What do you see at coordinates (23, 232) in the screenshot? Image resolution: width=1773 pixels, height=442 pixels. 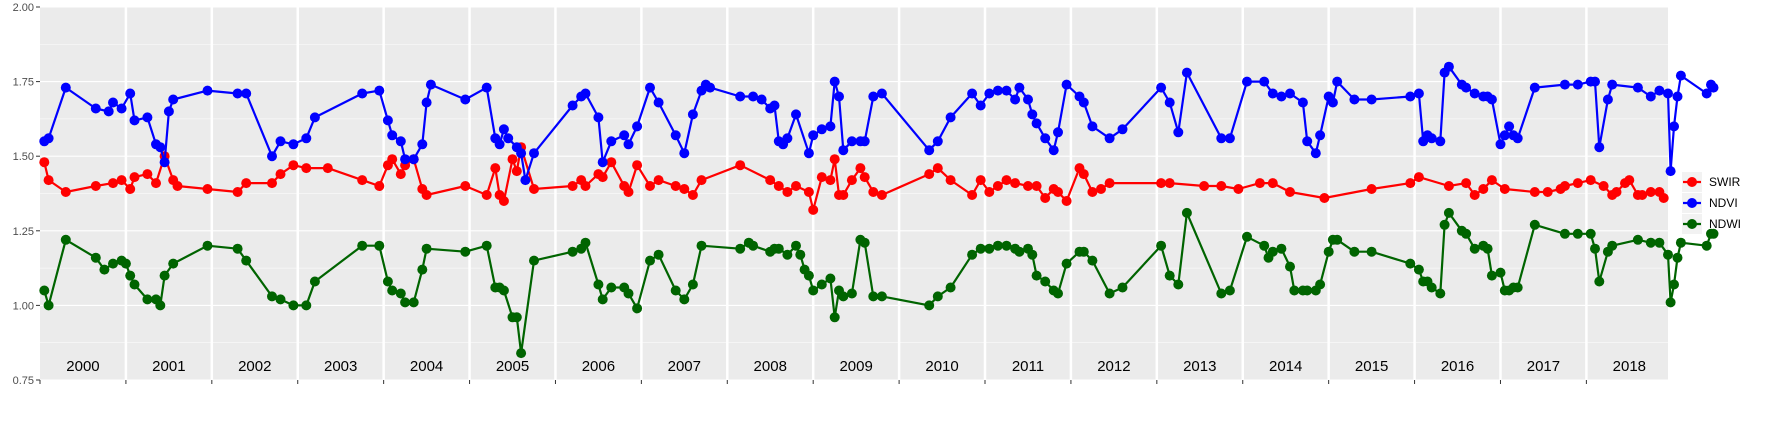 I see `y-tick-label: 1.25` at bounding box center [23, 232].